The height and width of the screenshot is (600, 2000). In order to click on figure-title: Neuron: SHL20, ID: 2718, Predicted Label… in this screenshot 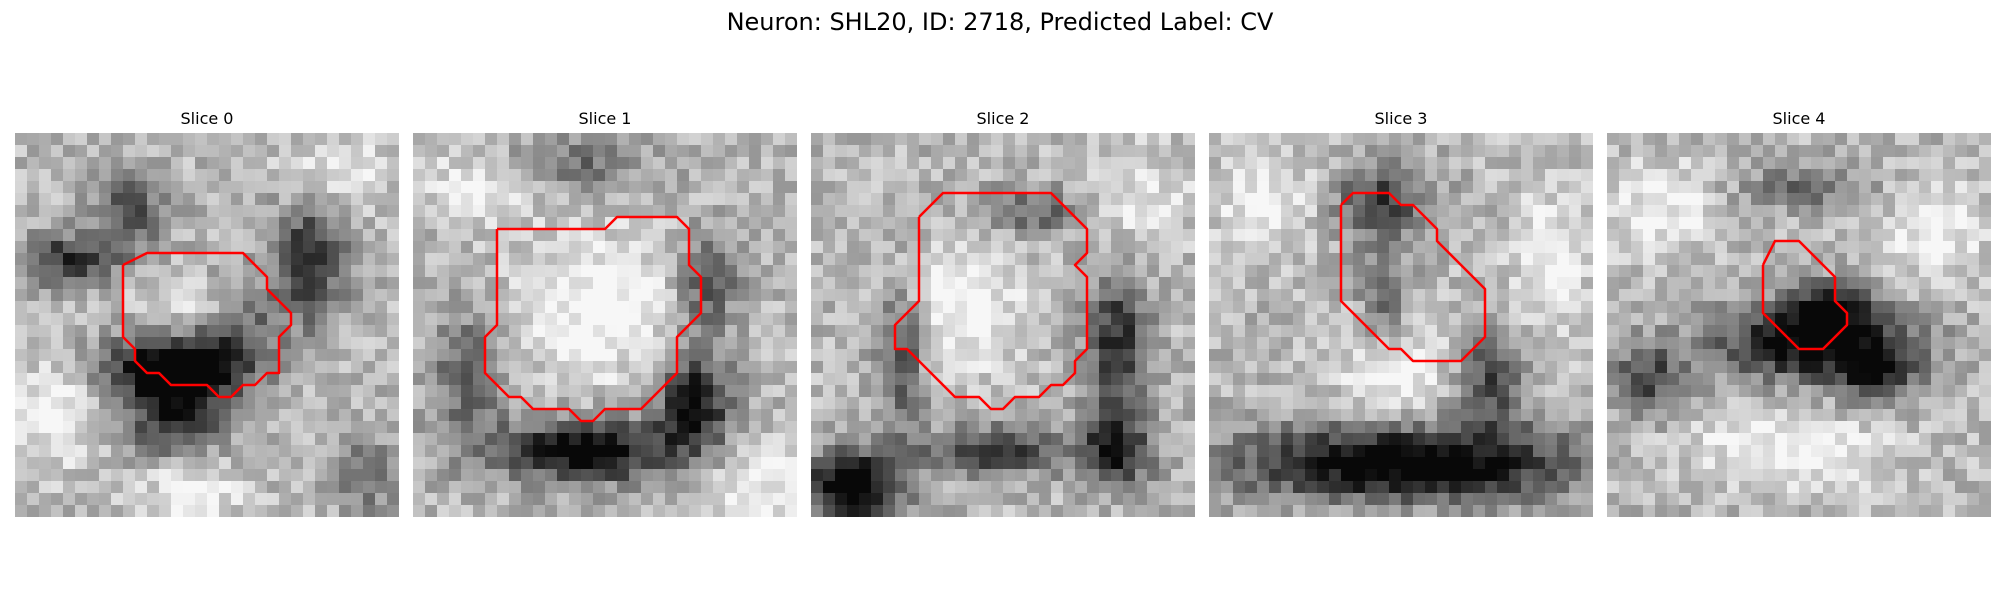, I will do `click(1000, 22)`.